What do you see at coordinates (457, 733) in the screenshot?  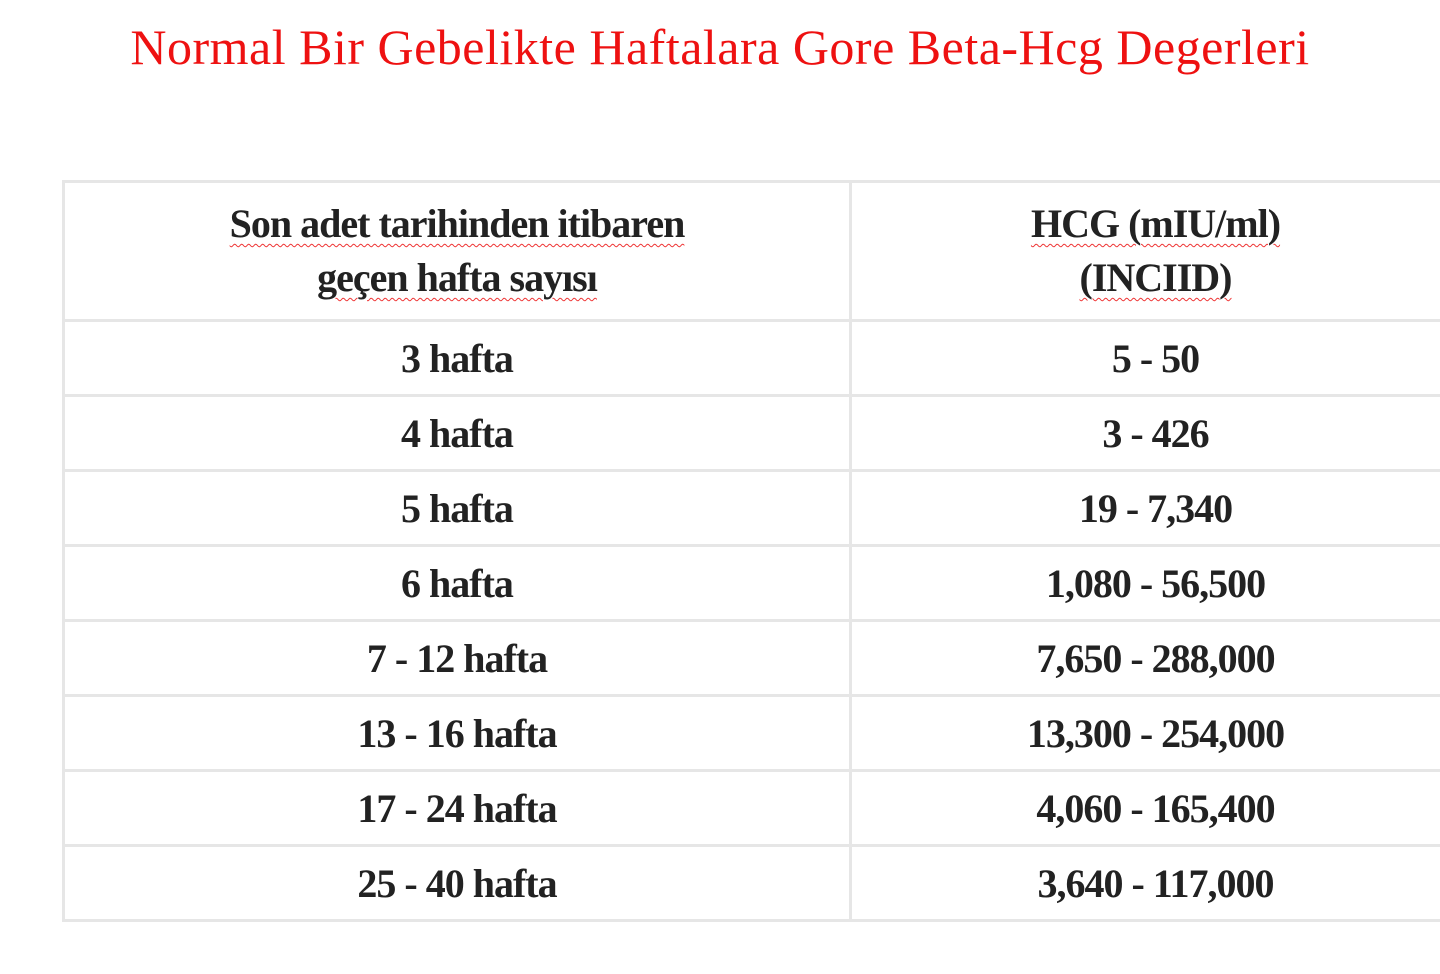 I see `week-cell: 13 - 16 hafta` at bounding box center [457, 733].